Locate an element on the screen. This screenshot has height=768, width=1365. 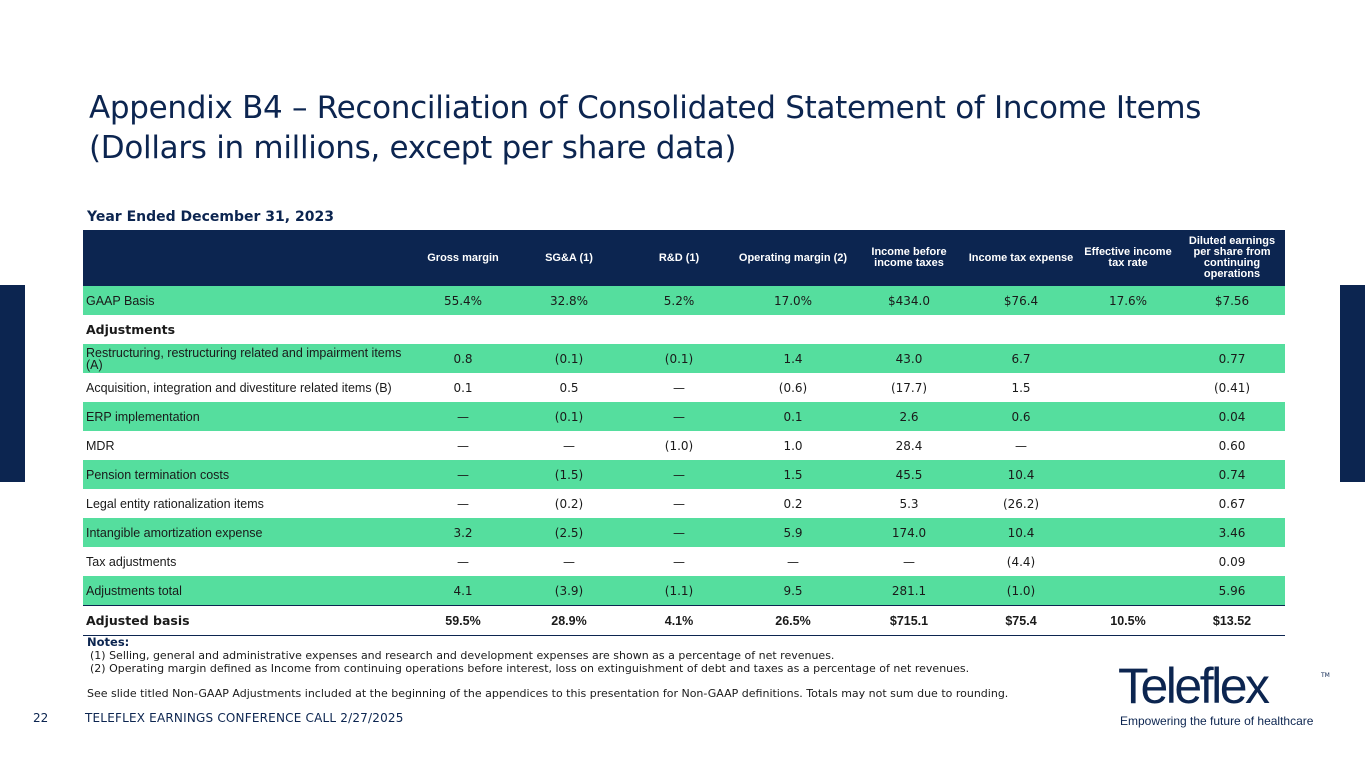
table-cell: 26.5% is located at coordinates (793, 620).